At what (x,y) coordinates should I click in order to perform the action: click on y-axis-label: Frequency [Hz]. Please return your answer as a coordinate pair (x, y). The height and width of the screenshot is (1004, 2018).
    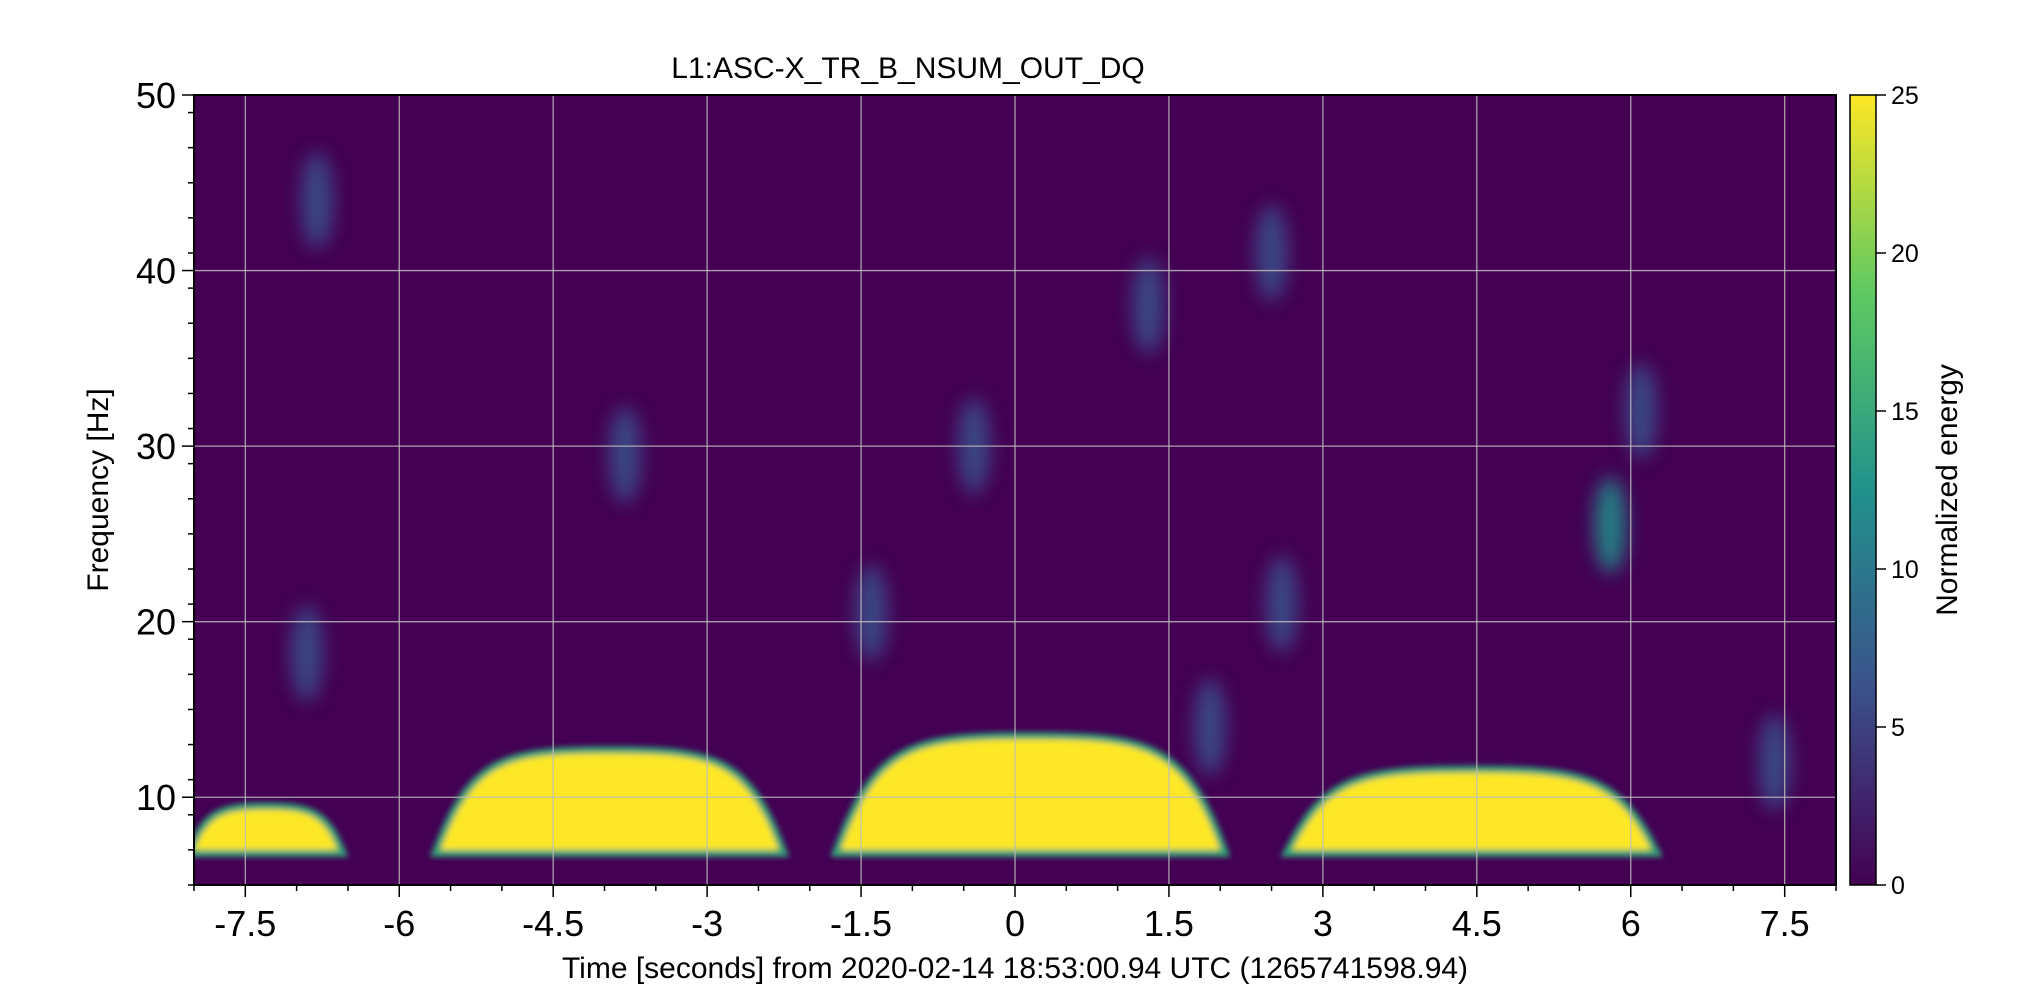
    Looking at the image, I should click on (98, 489).